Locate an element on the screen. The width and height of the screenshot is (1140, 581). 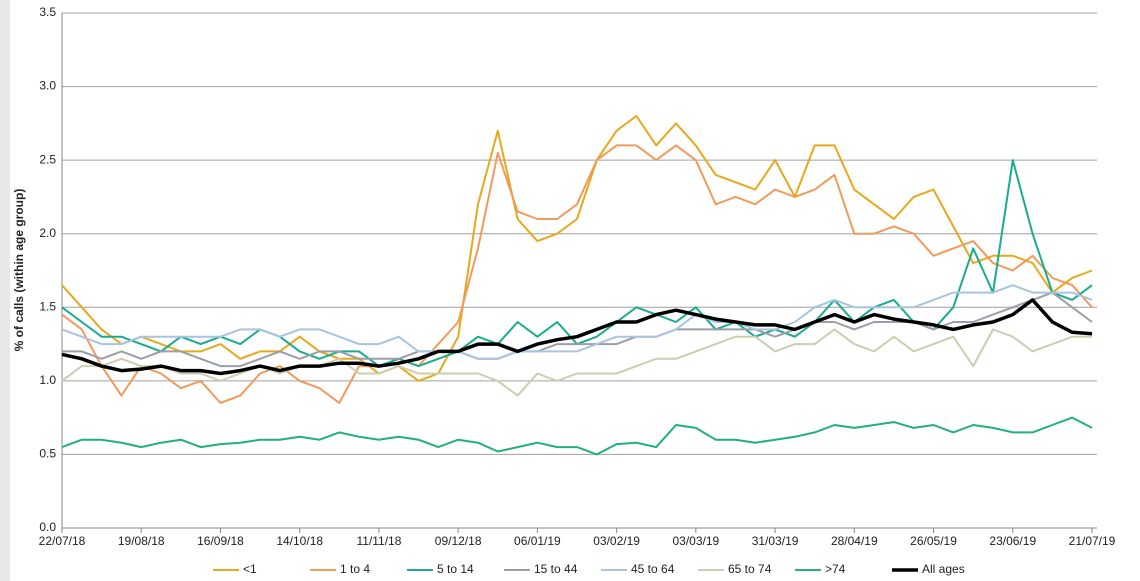
legend-label: 45 to 64 is located at coordinates (653, 569).